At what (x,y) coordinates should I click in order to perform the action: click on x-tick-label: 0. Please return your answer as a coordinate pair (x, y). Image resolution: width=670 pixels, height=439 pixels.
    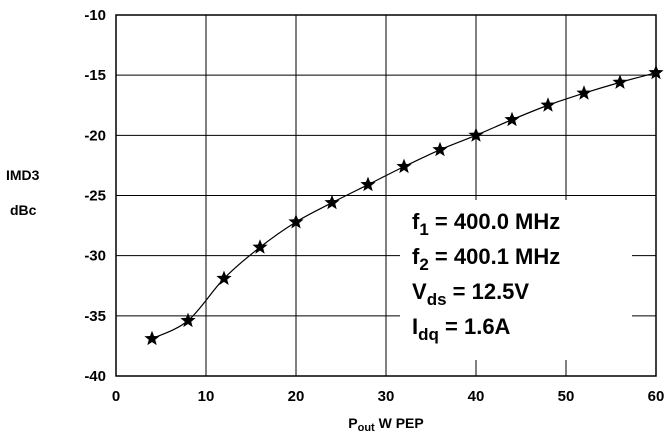
    Looking at the image, I should click on (116, 396).